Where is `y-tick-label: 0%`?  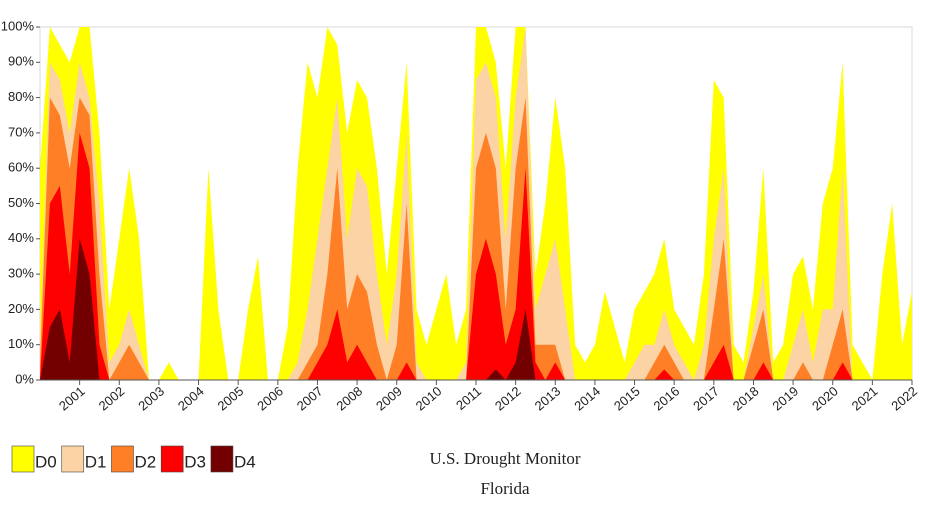 y-tick-label: 0% is located at coordinates (24, 378).